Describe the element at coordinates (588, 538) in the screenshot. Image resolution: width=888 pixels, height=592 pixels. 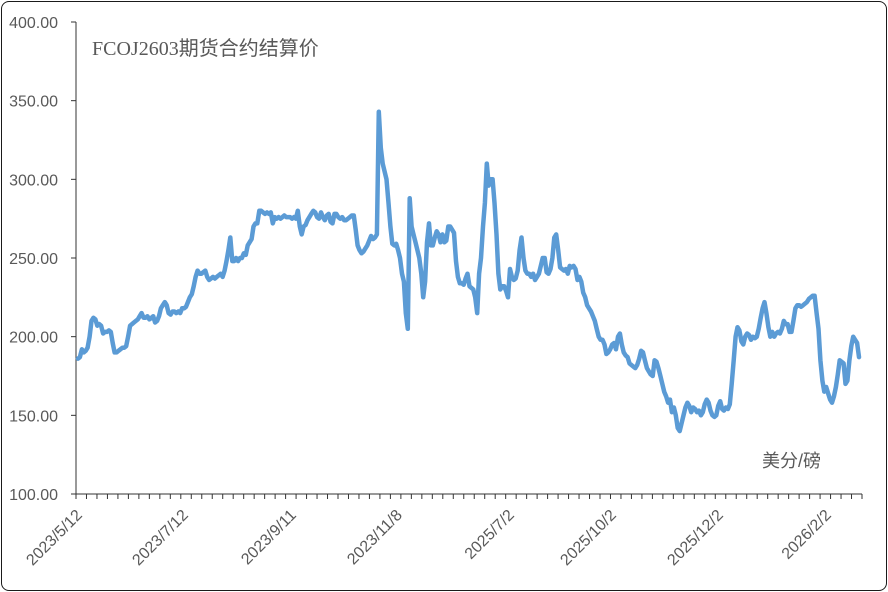
I see `x-tick-label: 2025/10/2` at that location.